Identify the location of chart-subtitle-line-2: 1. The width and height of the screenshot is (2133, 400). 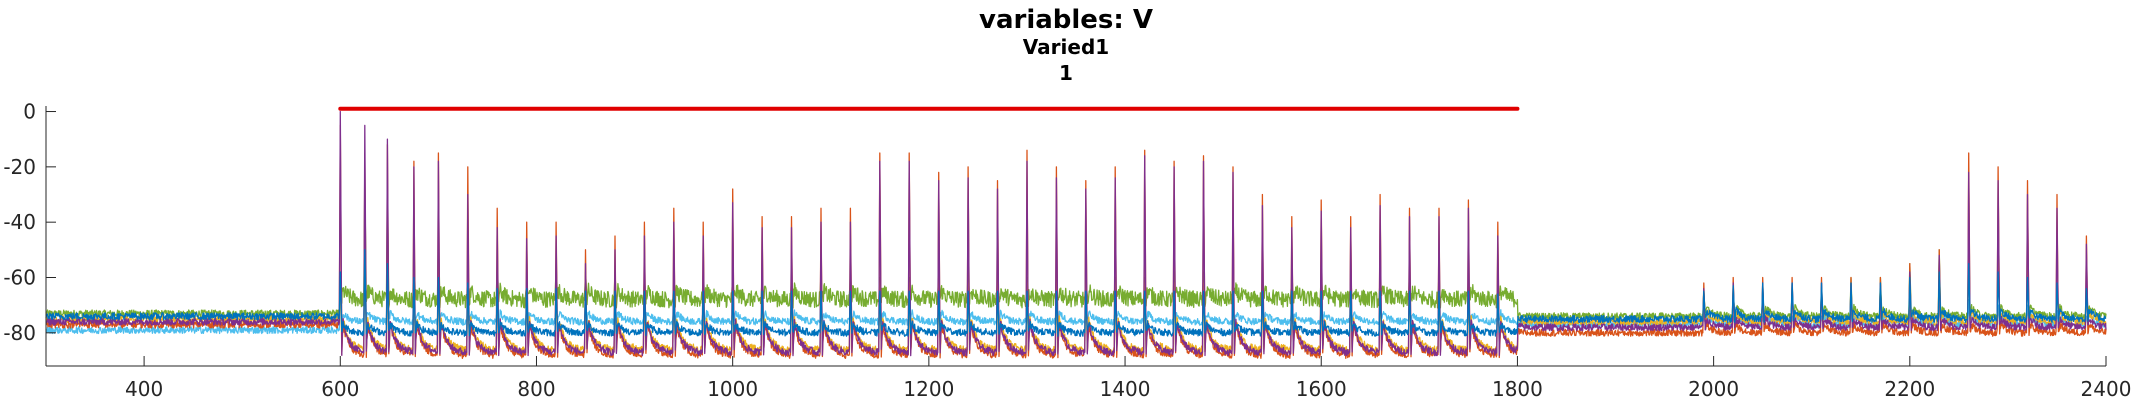
(1066, 73).